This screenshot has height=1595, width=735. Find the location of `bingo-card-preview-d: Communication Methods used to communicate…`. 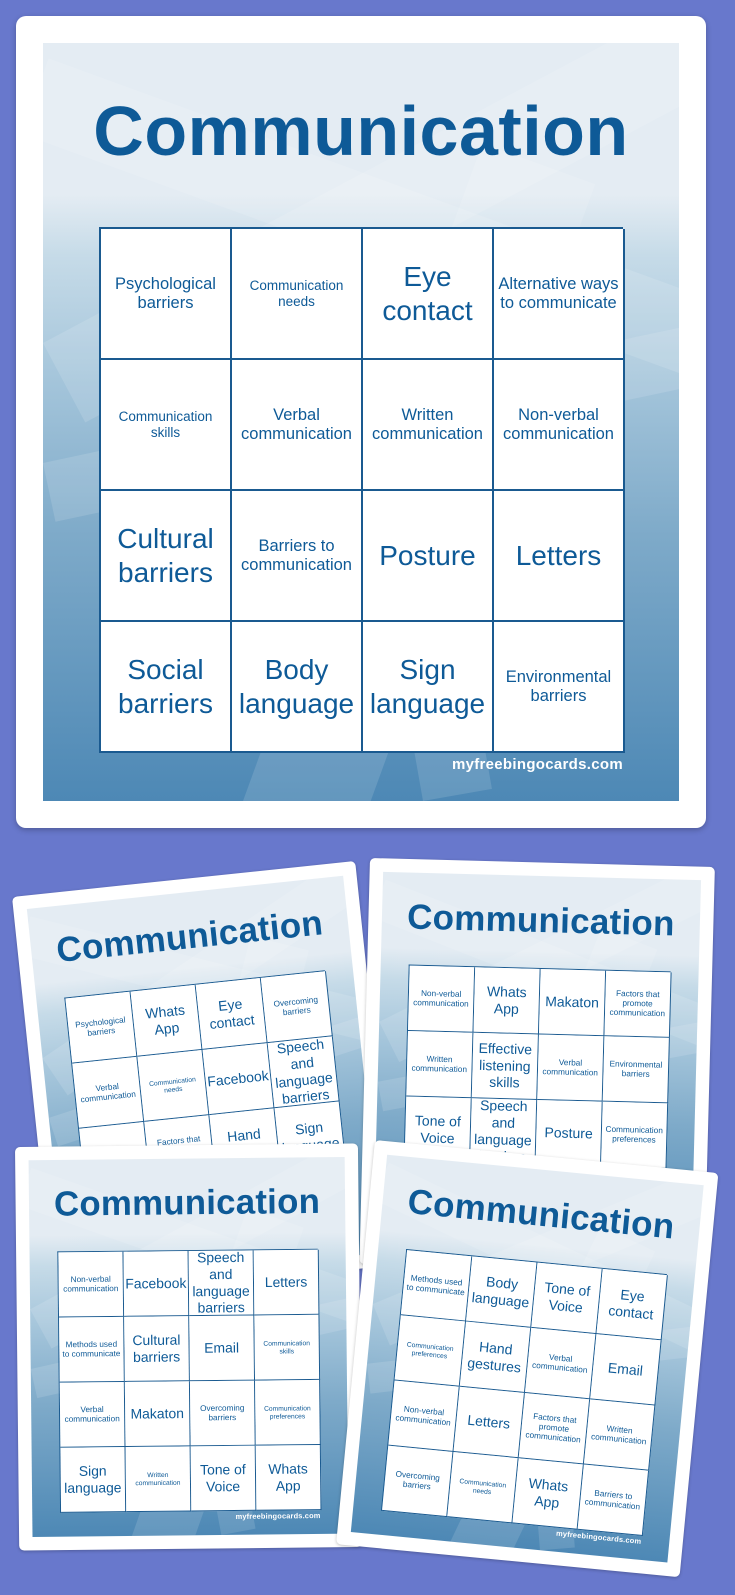

bingo-card-preview-d: Communication Methods used to communicate… is located at coordinates (527, 1359).